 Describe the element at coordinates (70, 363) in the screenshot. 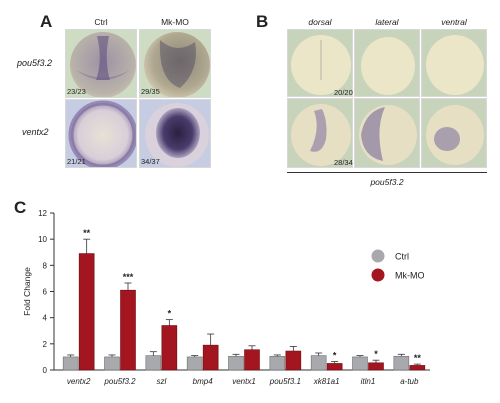

I see `bar-ctrl-ventx2` at that location.